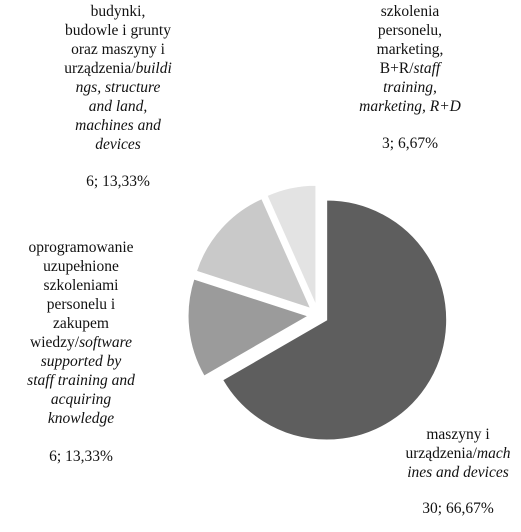 The width and height of the screenshot is (521, 532). What do you see at coordinates (81, 380) in the screenshot?
I see `label-line: staff training and` at bounding box center [81, 380].